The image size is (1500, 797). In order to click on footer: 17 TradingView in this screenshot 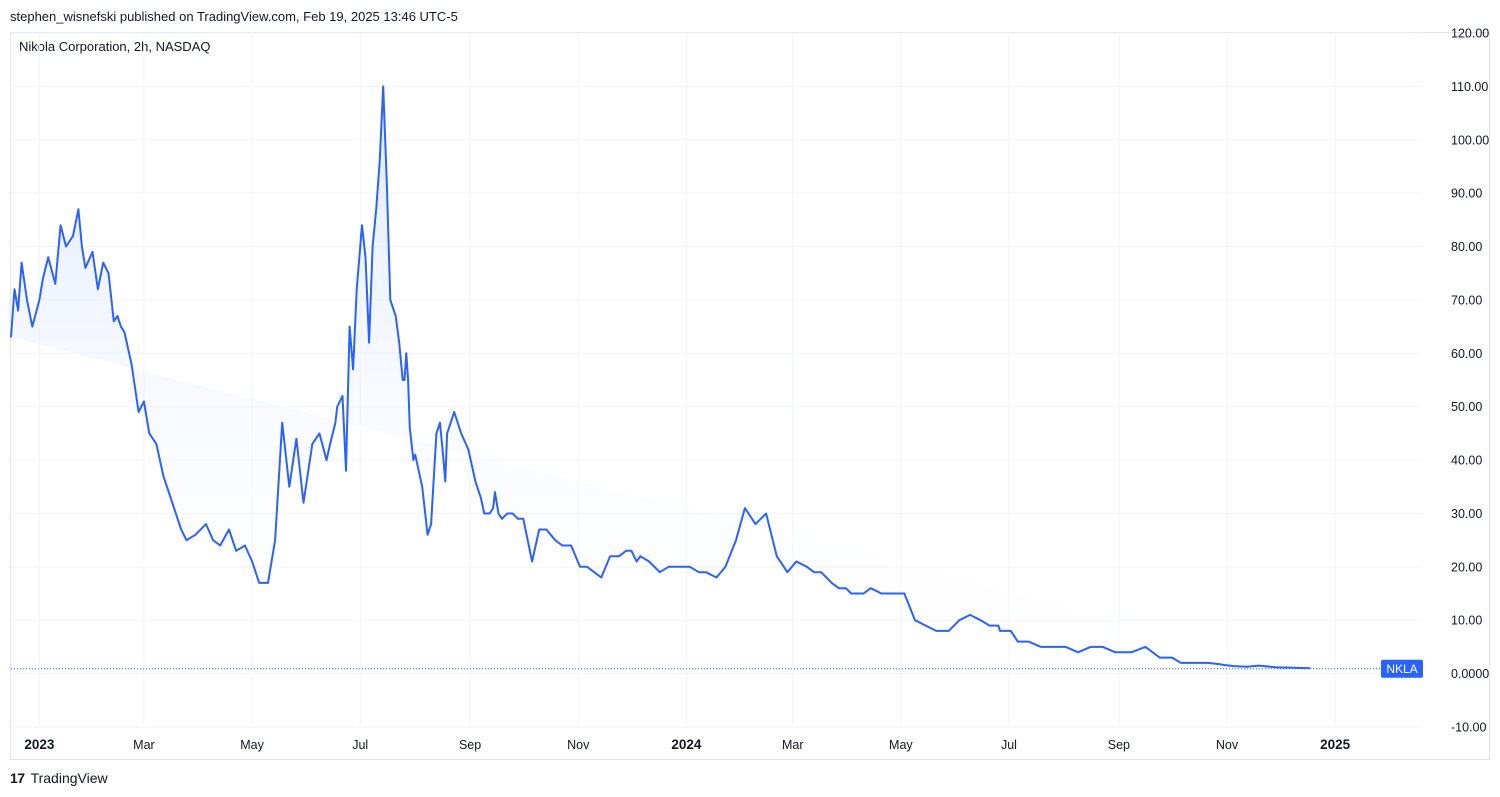, I will do `click(59, 778)`.